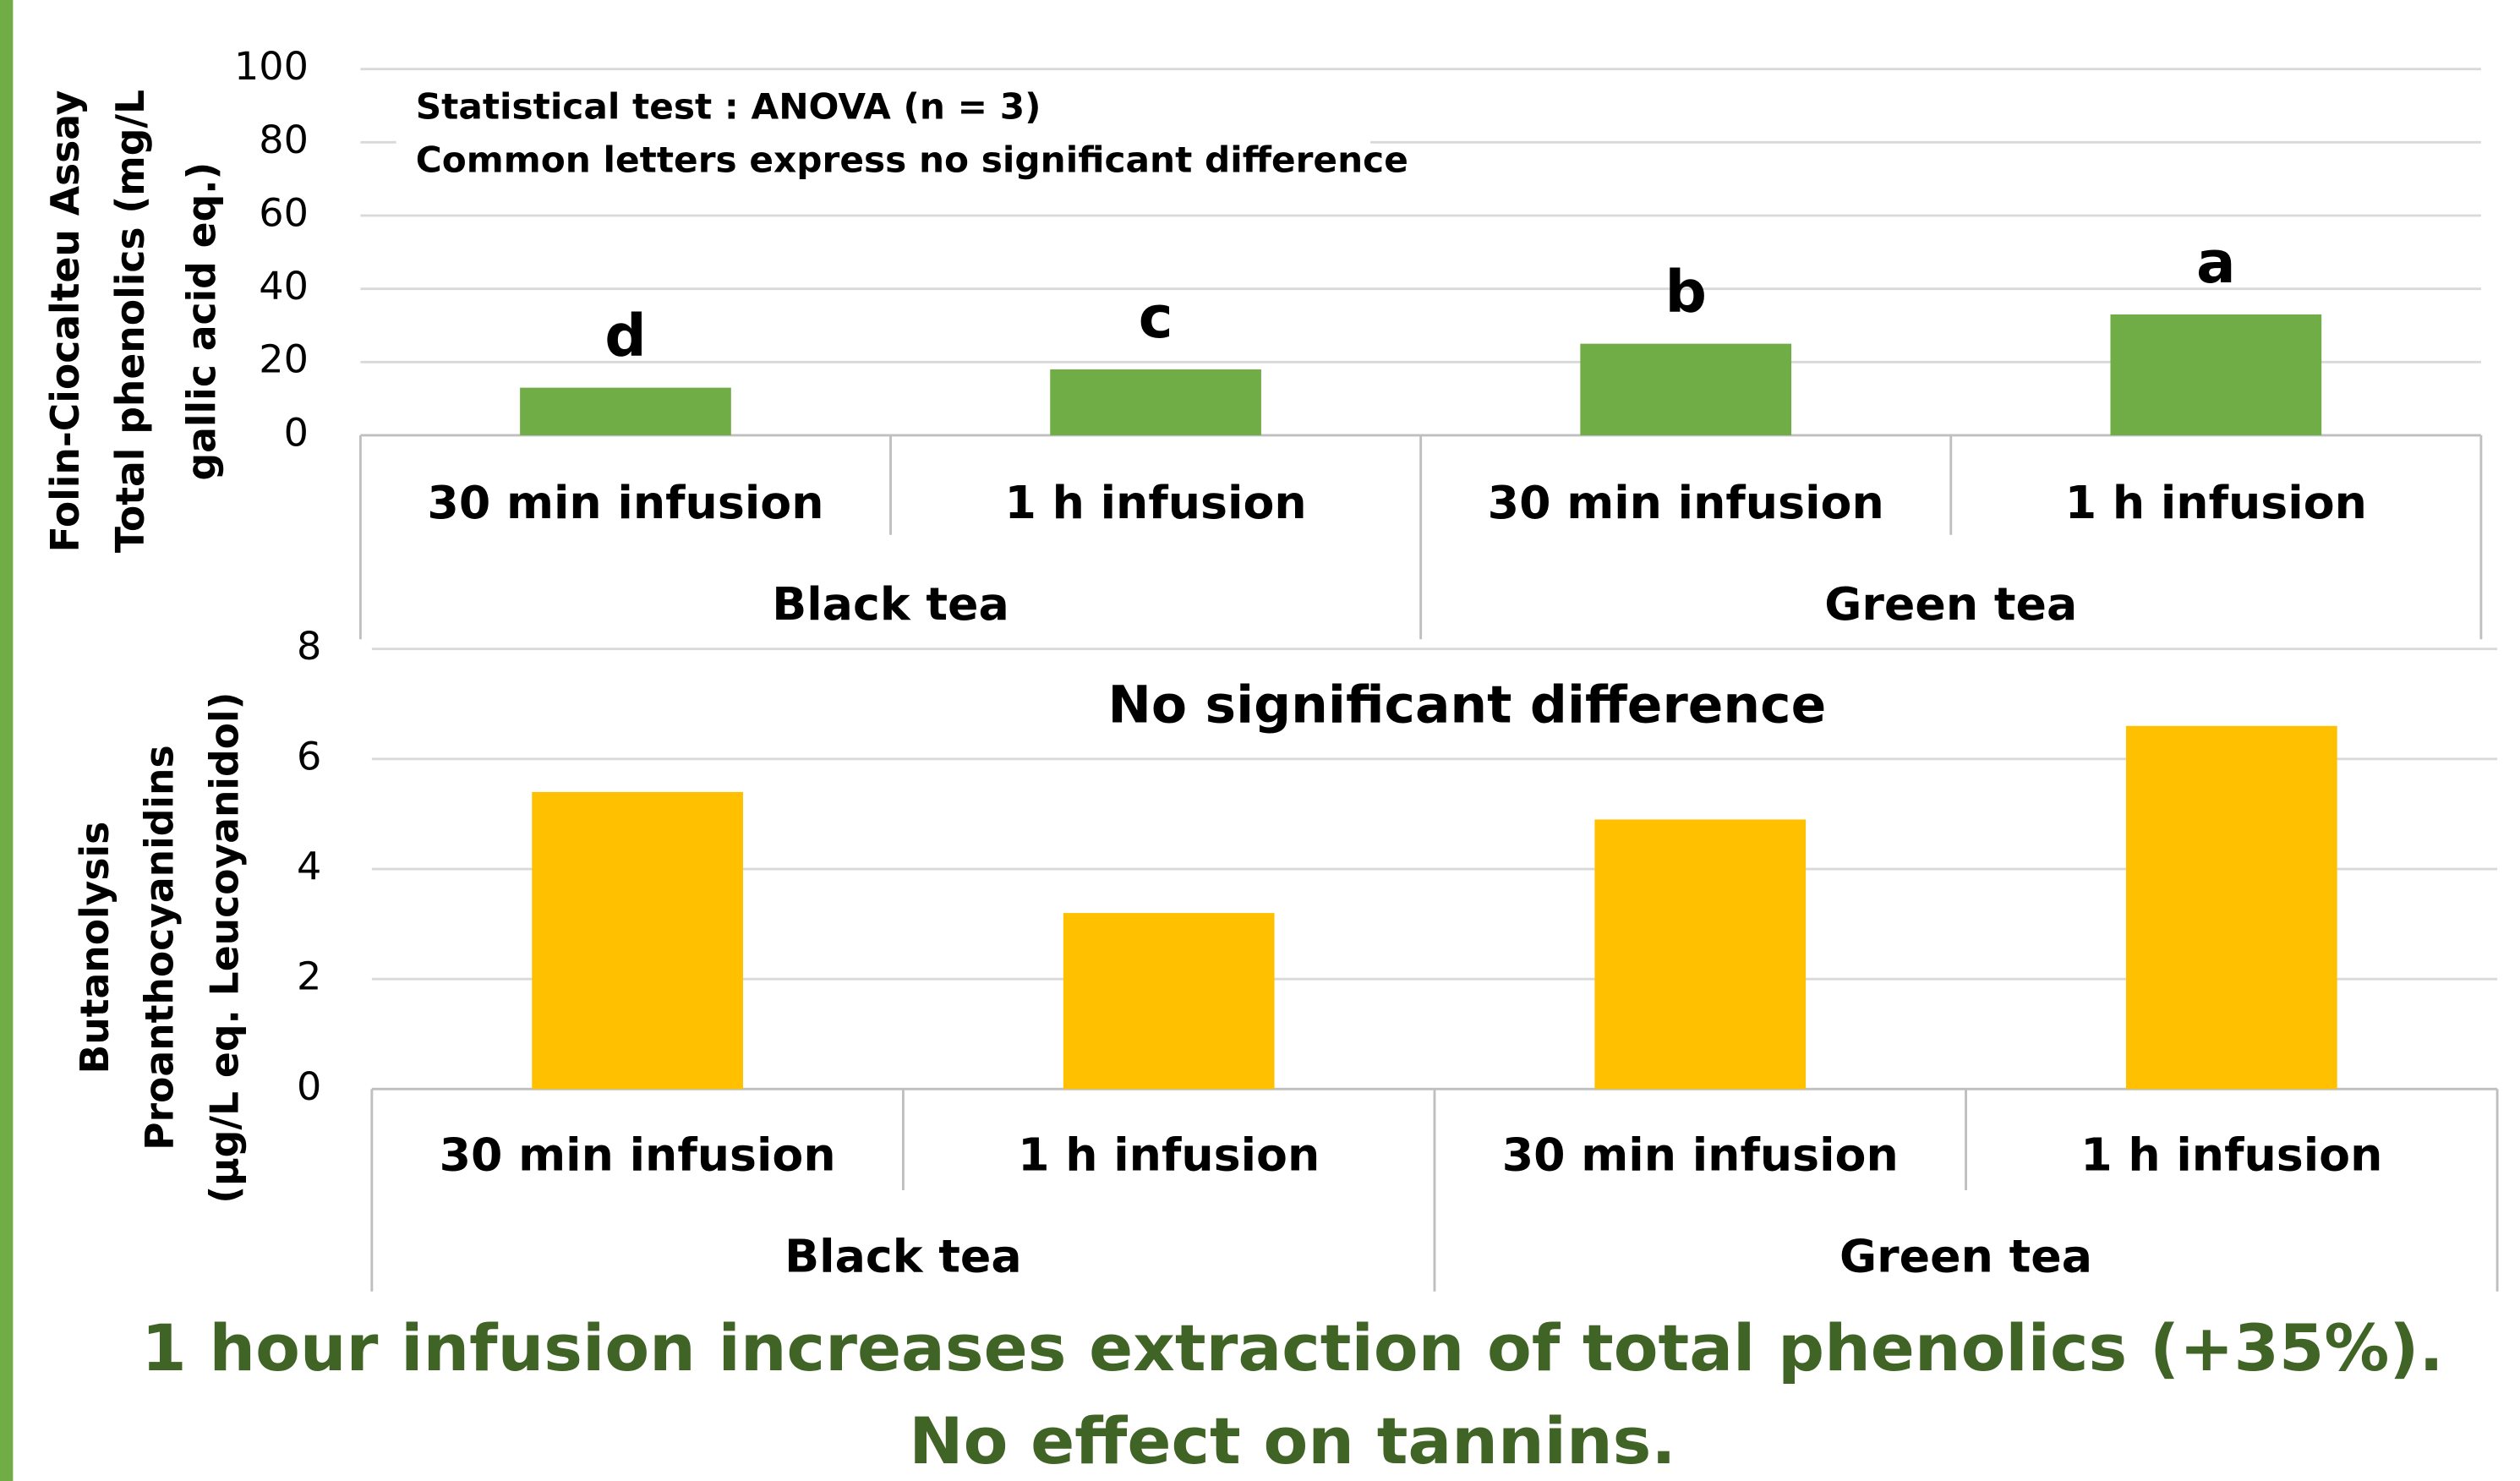 The height and width of the screenshot is (1481, 2520). What do you see at coordinates (1685, 292) in the screenshot?
I see `bar-letter: b` at bounding box center [1685, 292].